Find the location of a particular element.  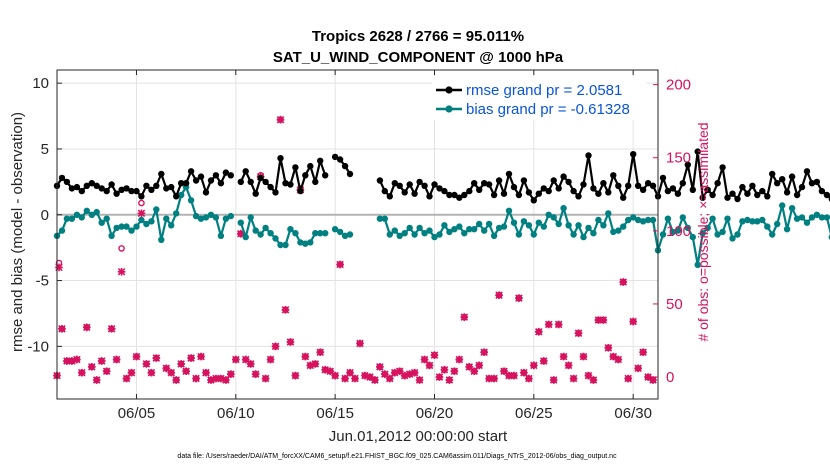

x-tick-label: 06/10 is located at coordinates (236, 413).